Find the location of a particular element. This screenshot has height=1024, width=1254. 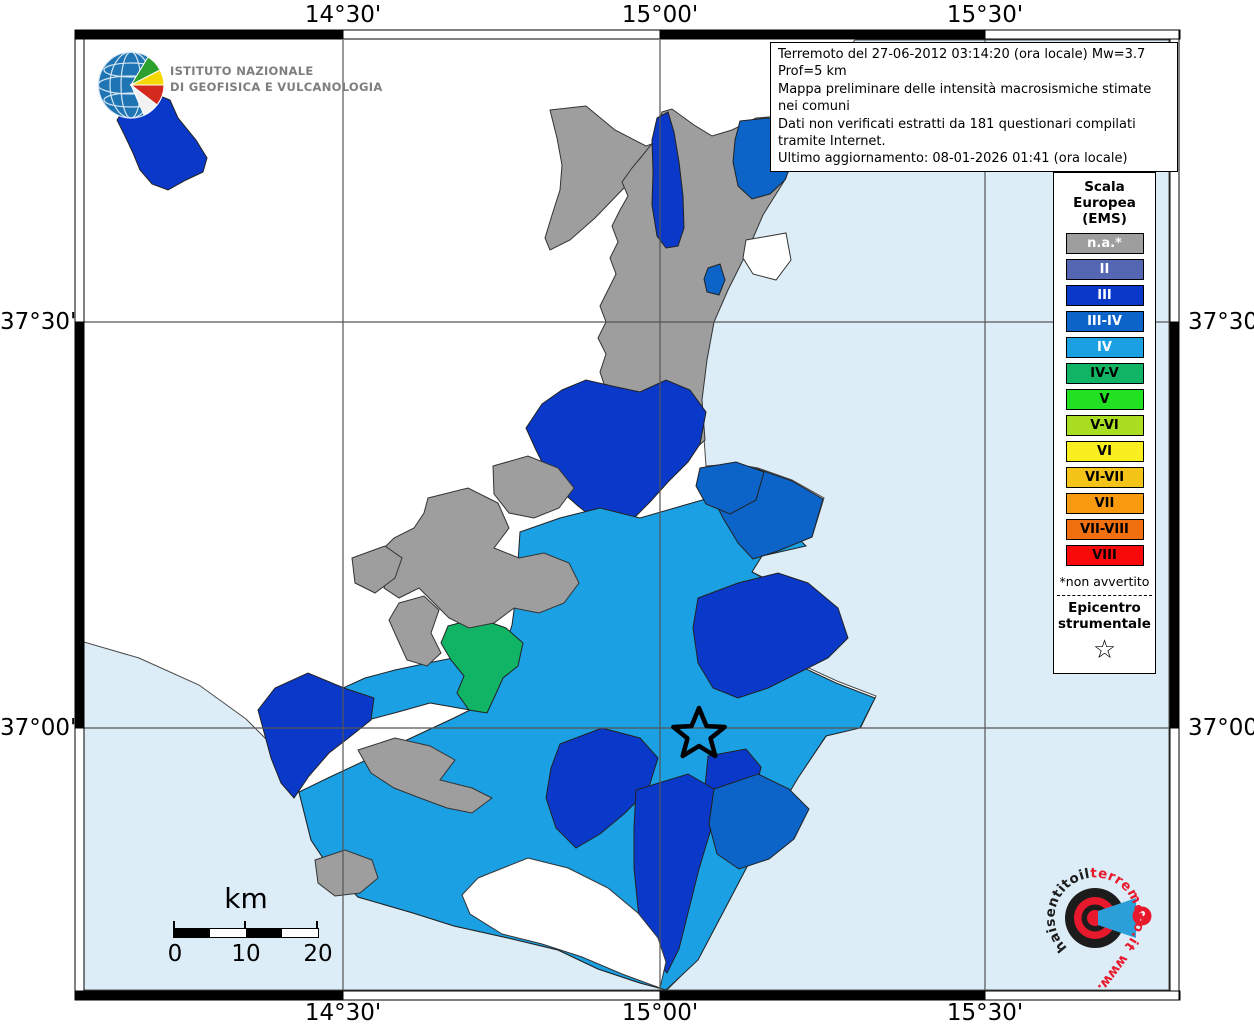

municipality-polygon-gray-bl2 is located at coordinates (346, 873).